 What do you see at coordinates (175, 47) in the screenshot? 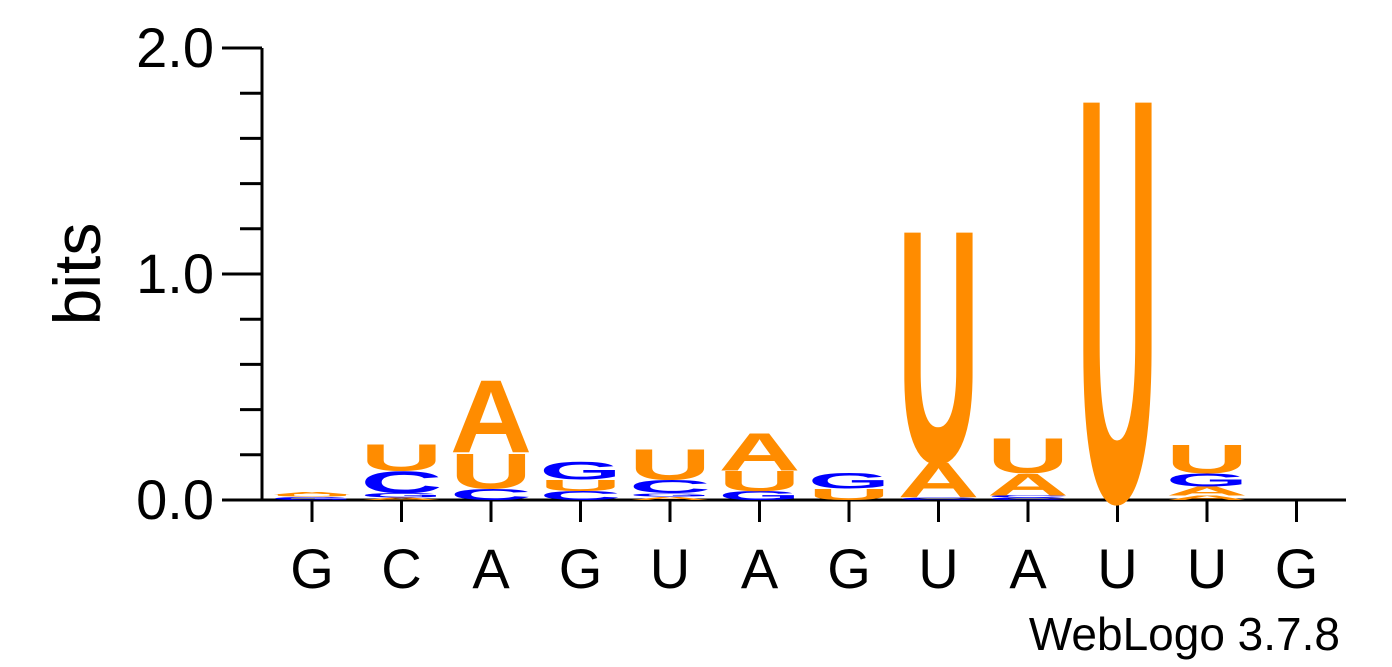
I see `y-tick-label: 2.0` at bounding box center [175, 47].